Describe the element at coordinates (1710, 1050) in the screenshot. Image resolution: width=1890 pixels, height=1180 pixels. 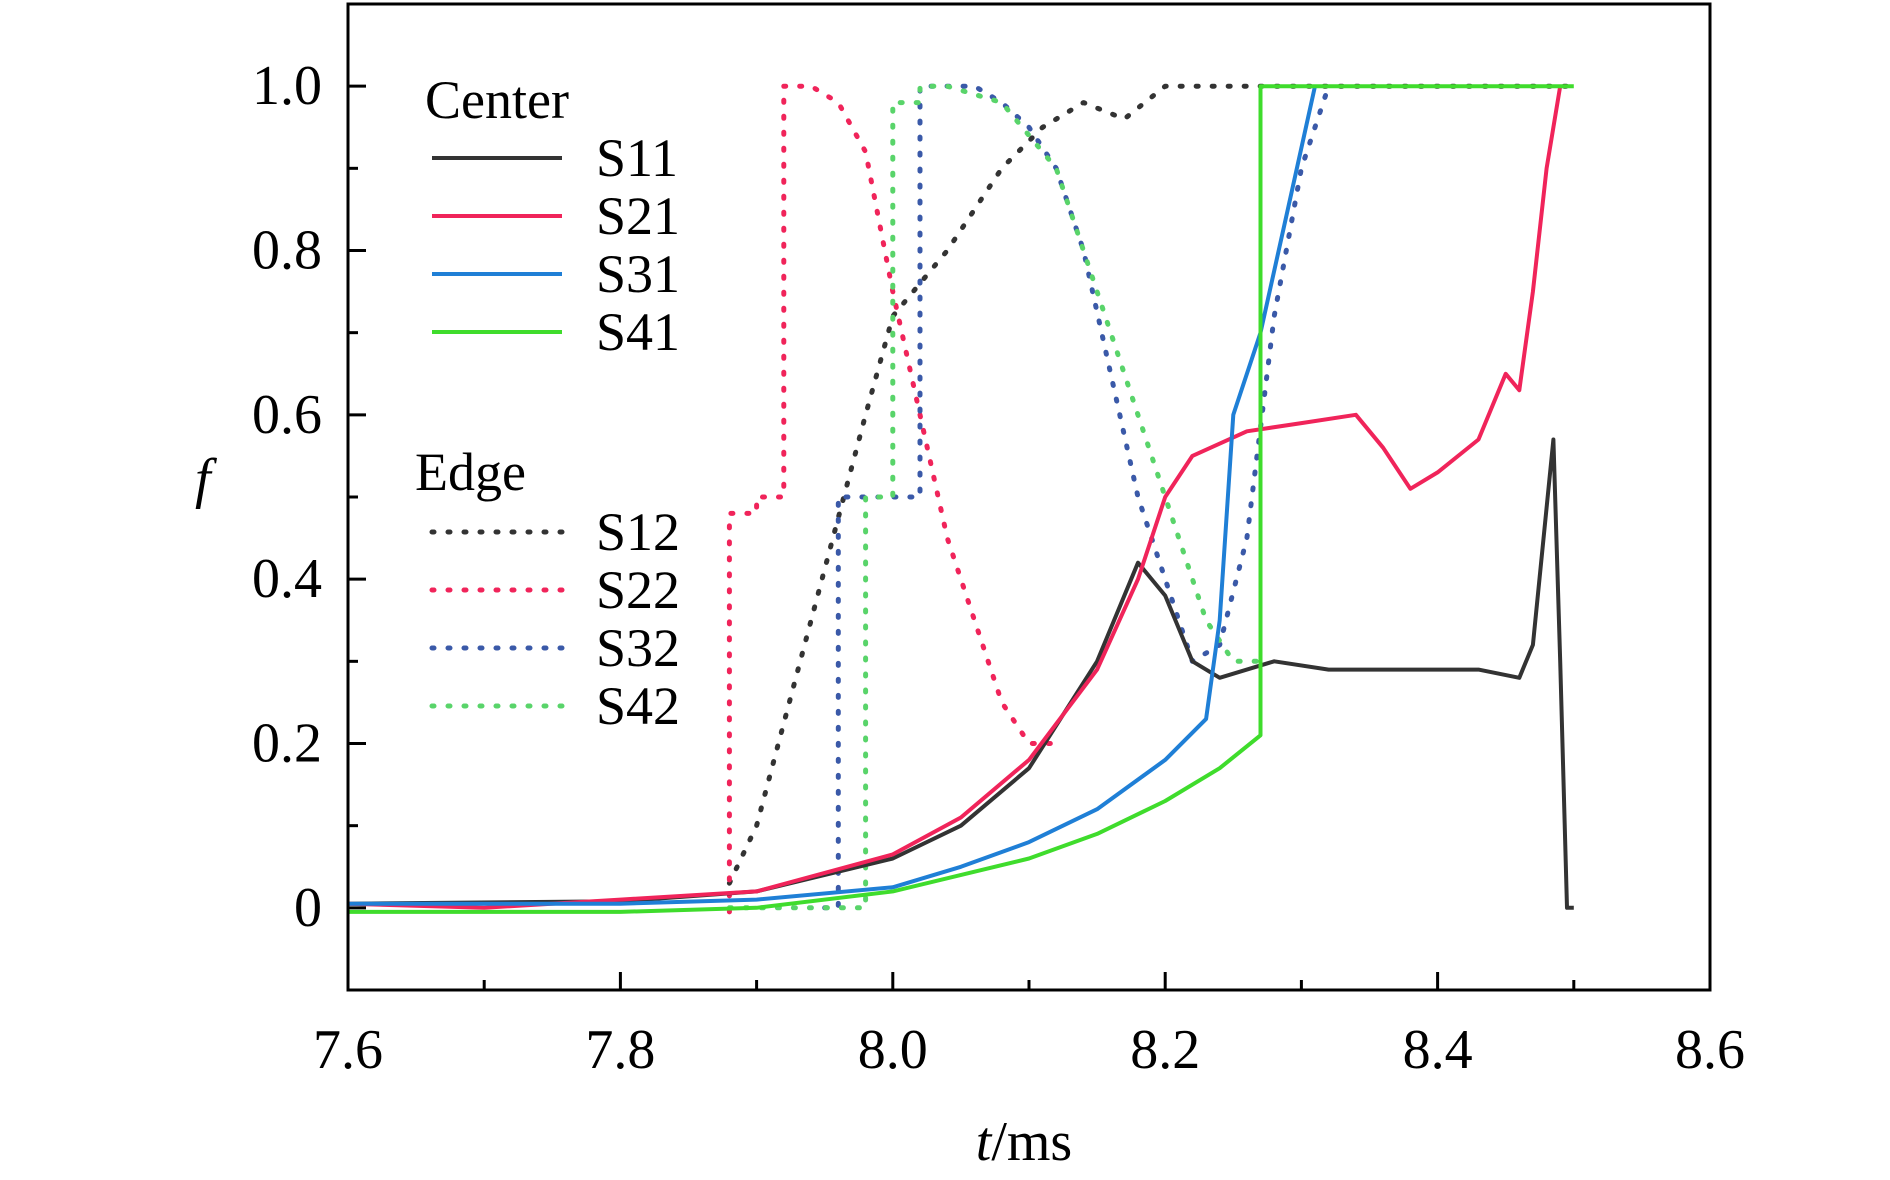
I see `x-tick-label: 8.6` at that location.